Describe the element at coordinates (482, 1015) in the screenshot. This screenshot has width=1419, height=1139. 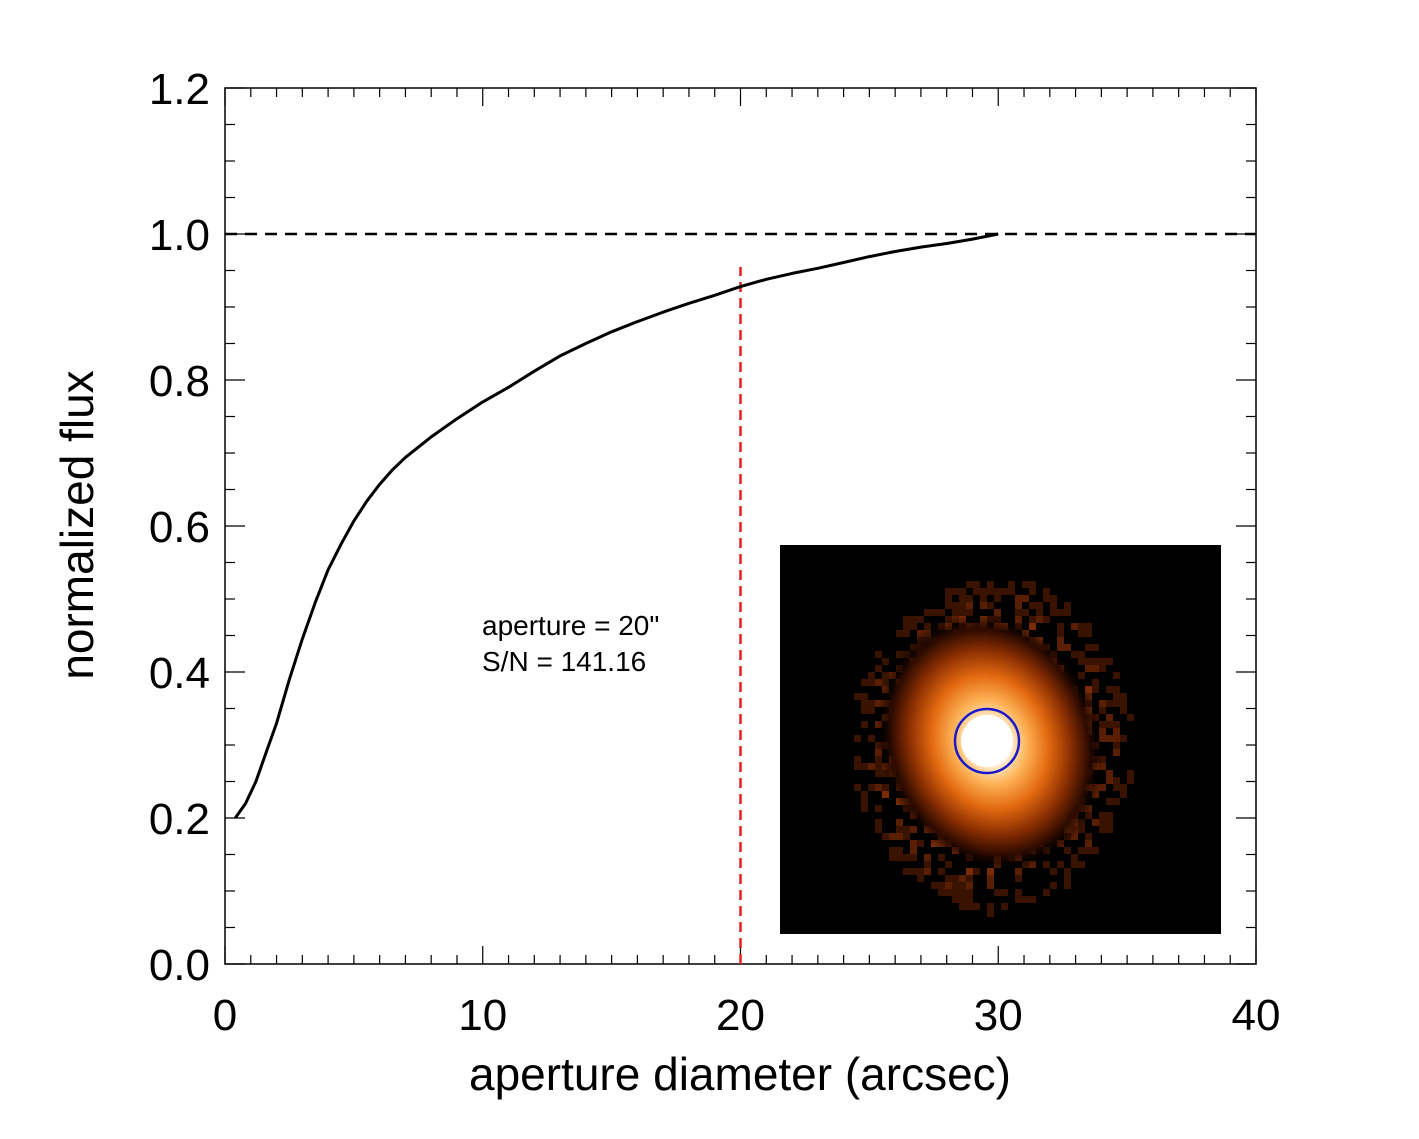
I see `x-tick-label: 10` at that location.